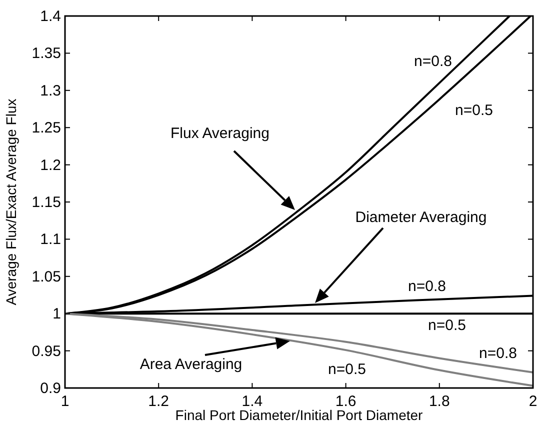 The image size is (541, 424). What do you see at coordinates (50, 388) in the screenshot?
I see `y-tick-label: 0.9` at bounding box center [50, 388].